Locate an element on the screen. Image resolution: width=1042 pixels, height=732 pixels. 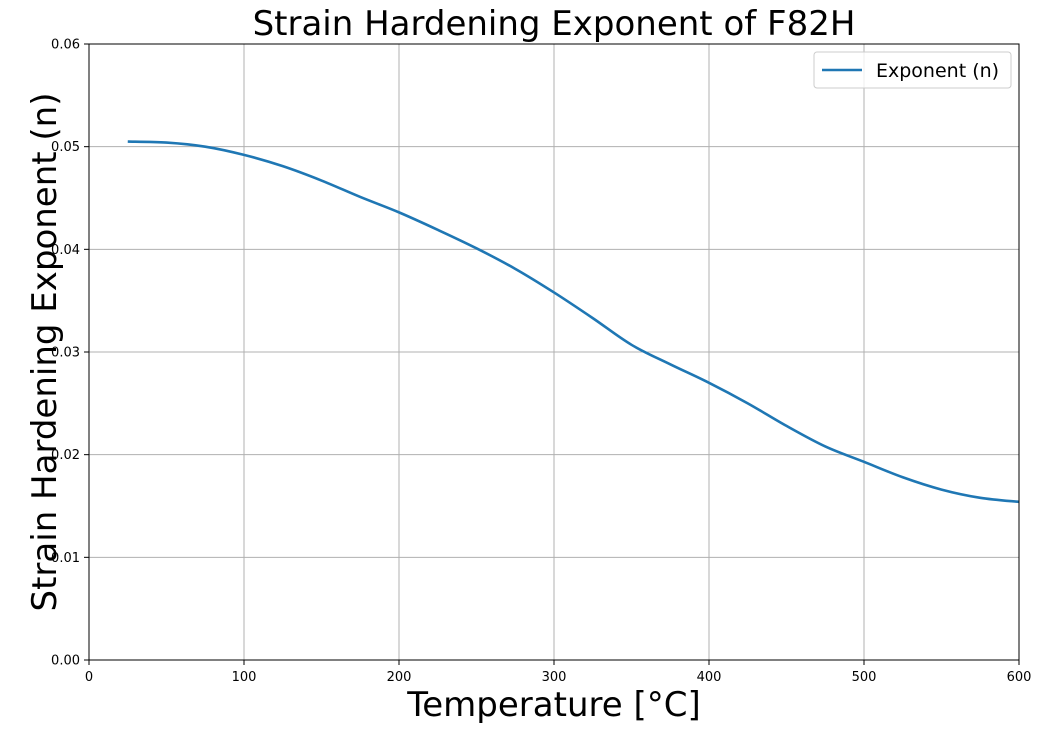
legend-box is located at coordinates (912, 70).